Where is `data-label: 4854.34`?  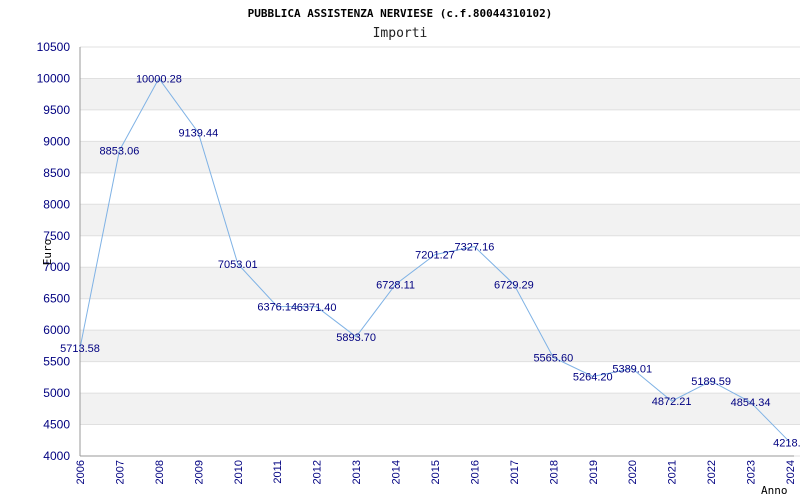
data-label: 4854.34 is located at coordinates (751, 403).